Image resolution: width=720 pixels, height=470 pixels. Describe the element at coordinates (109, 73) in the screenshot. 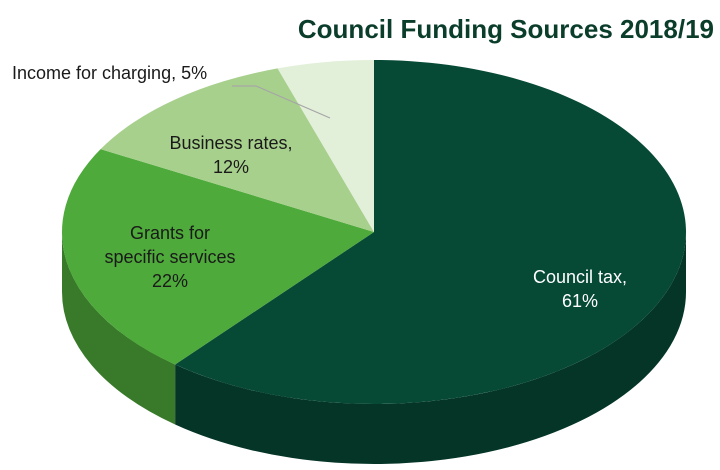

I see `data-label-income-for-charging: Income for charging, 5%` at that location.